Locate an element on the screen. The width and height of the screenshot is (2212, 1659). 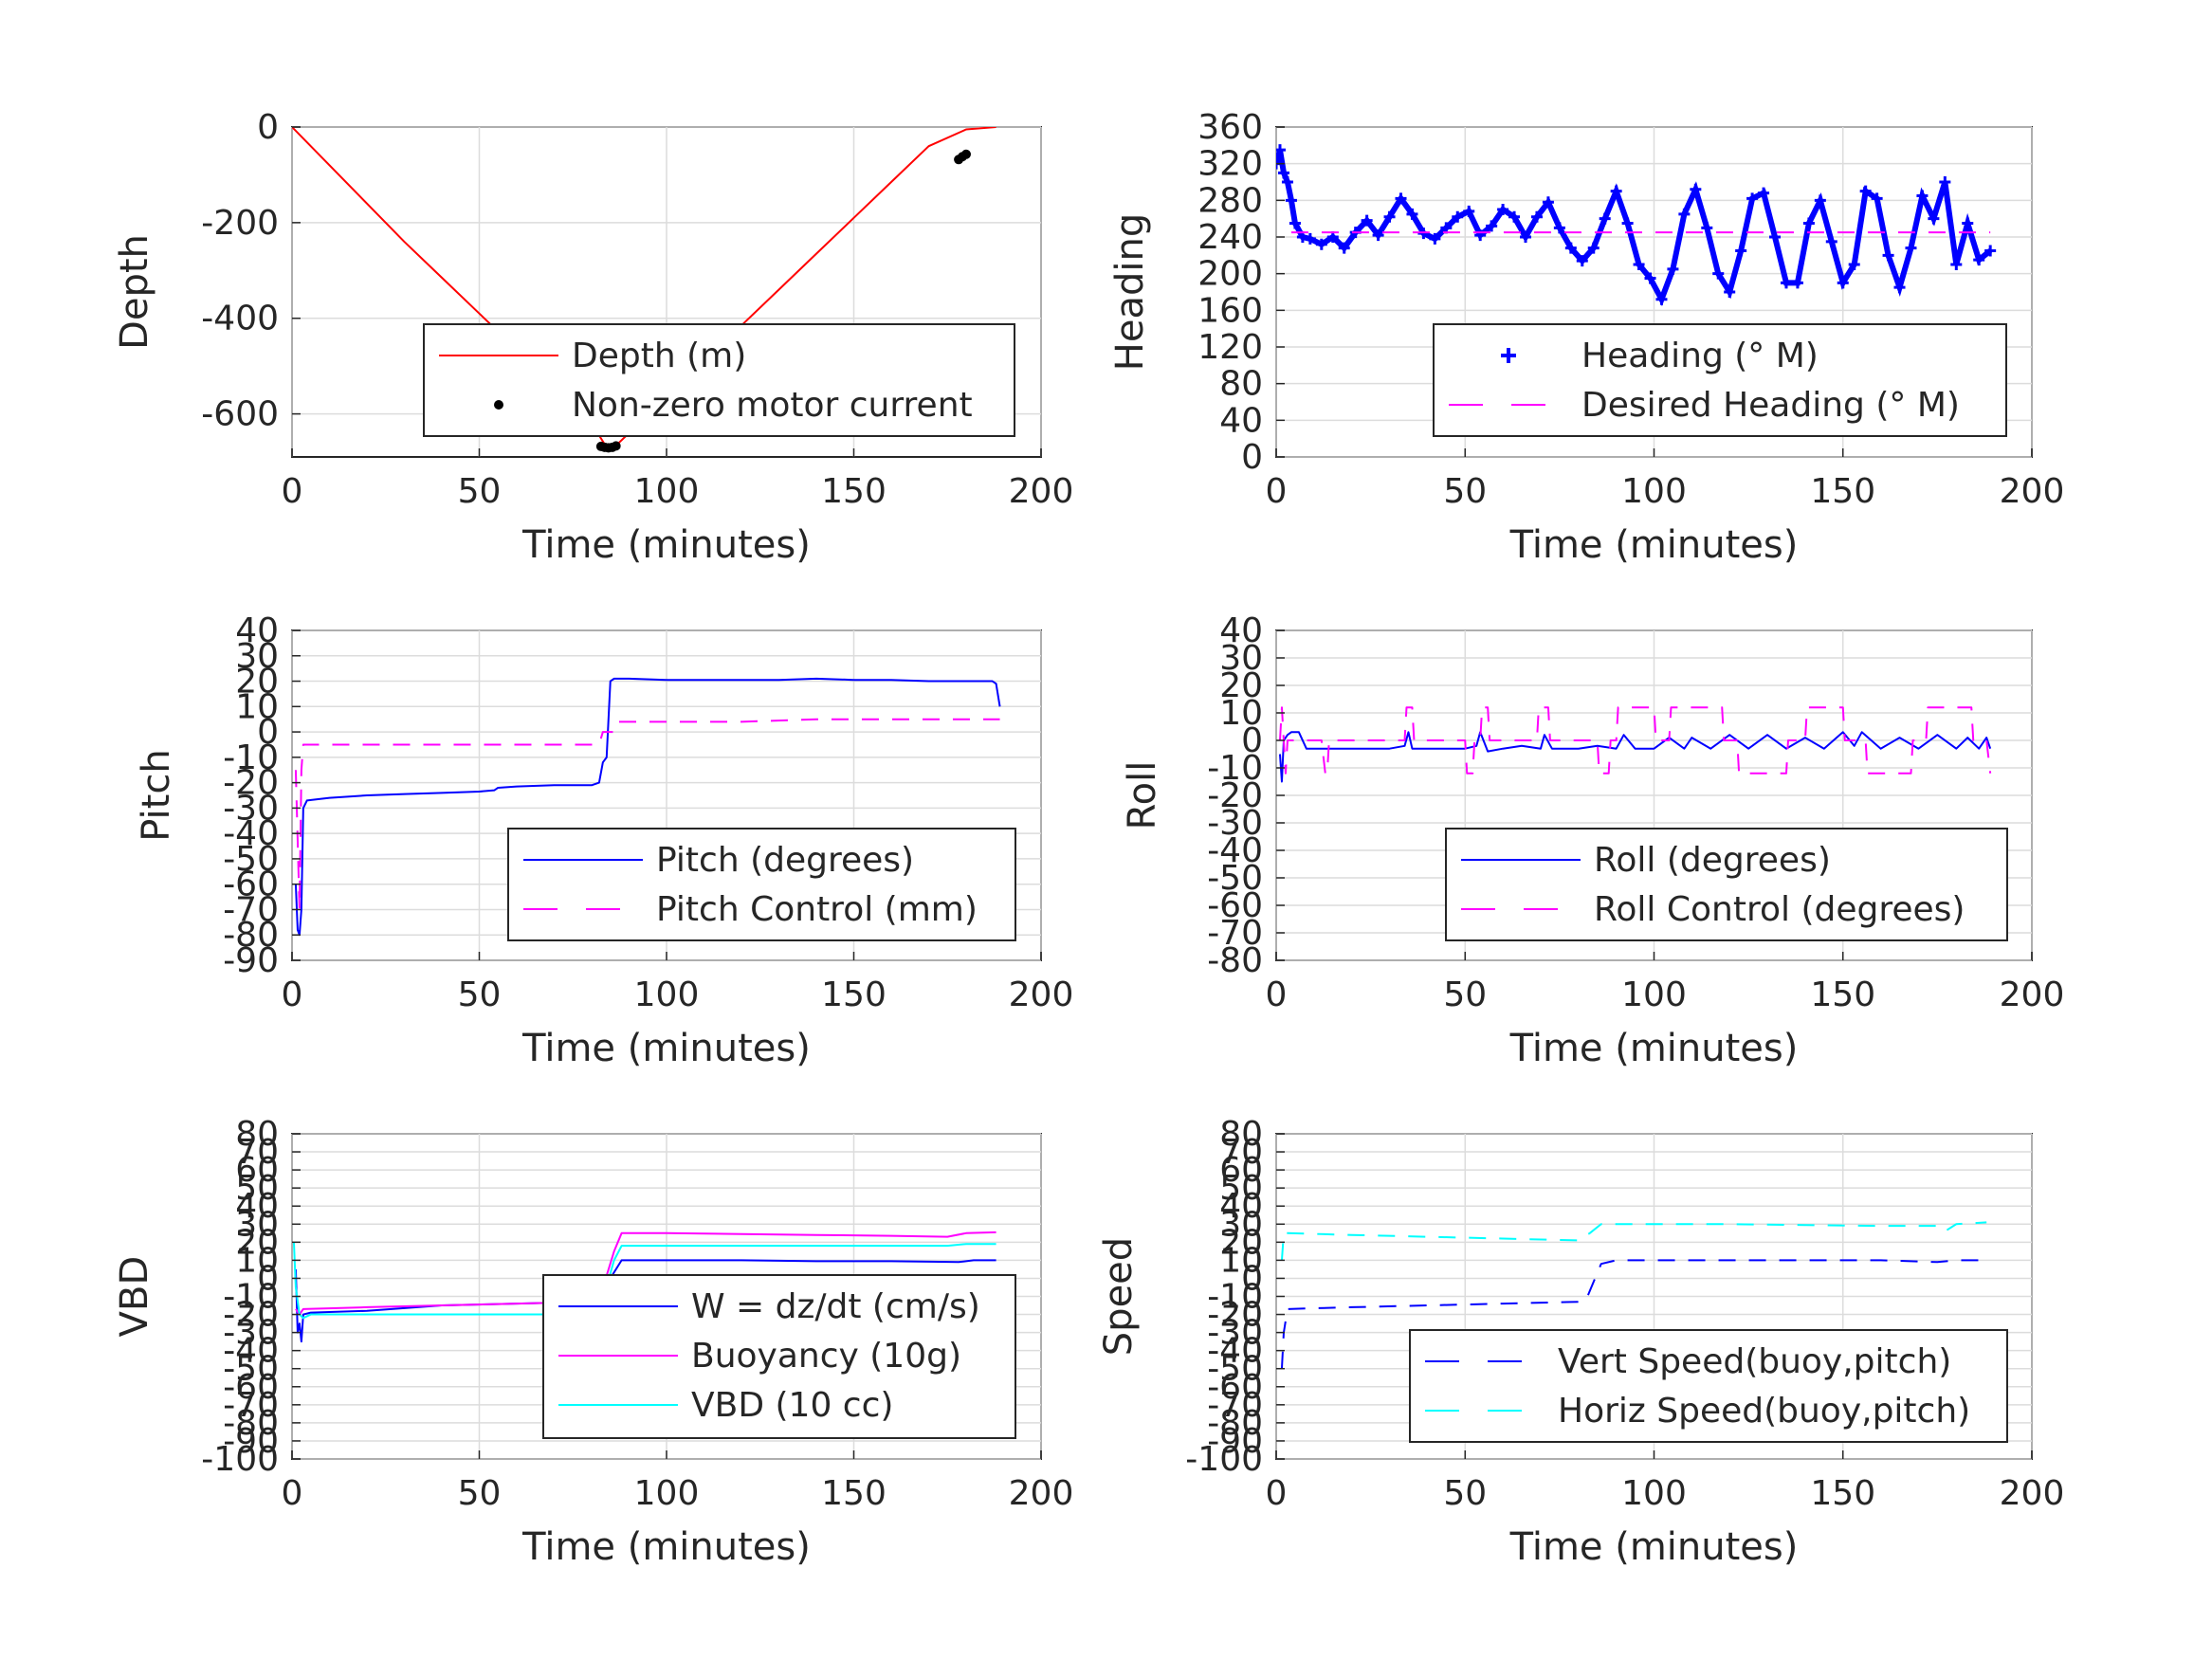
legend-label: Horiz Speed(buoy,pitch) is located at coordinates (1764, 1411).